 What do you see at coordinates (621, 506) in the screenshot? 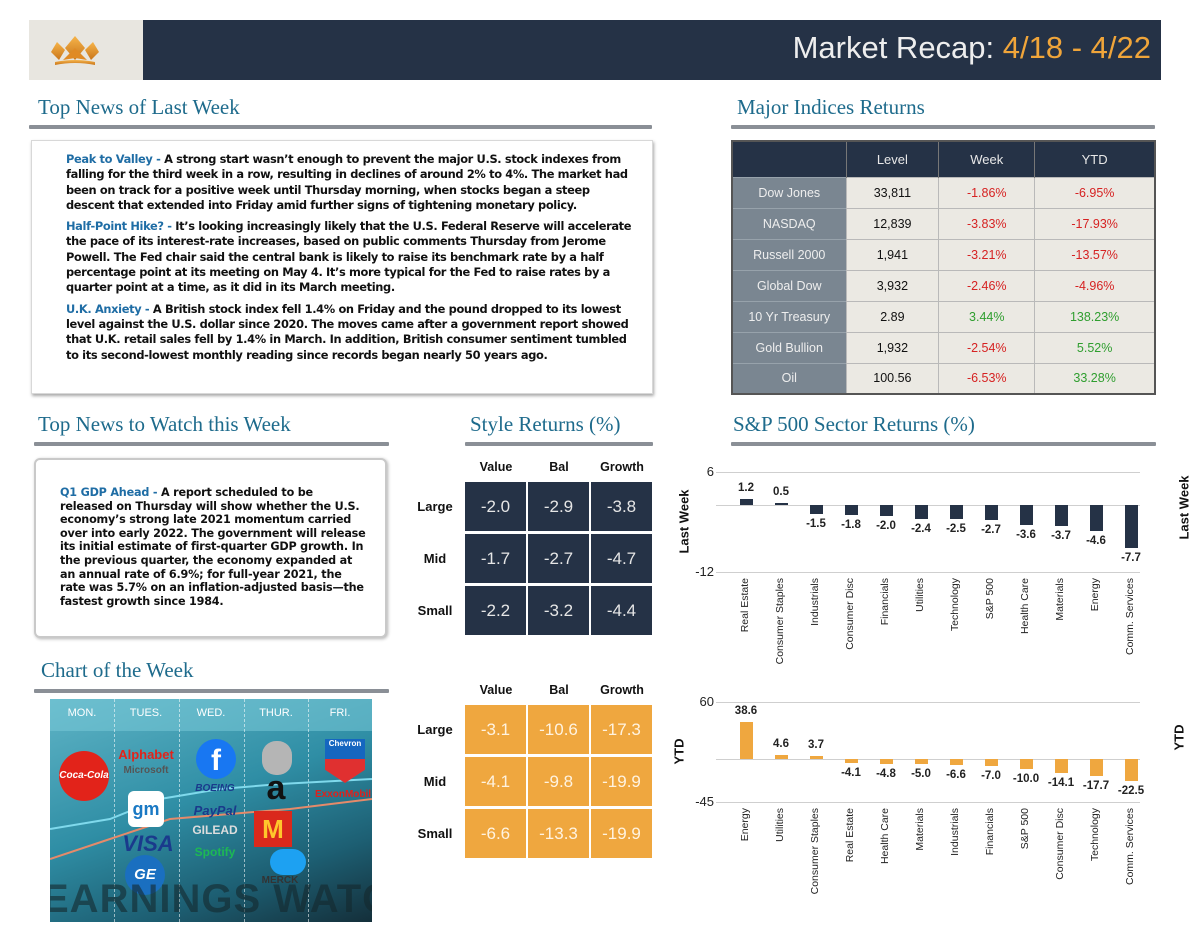
I see `style-return-cell: -3.8` at bounding box center [621, 506].